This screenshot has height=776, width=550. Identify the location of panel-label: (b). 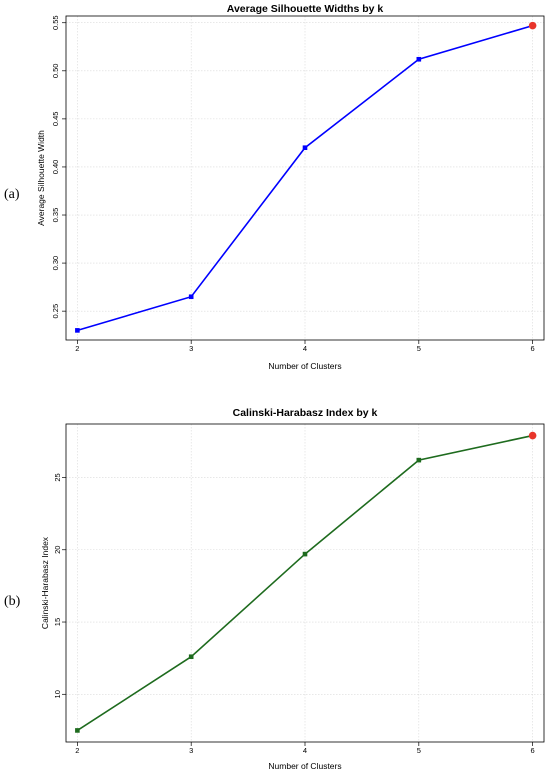
(12, 601).